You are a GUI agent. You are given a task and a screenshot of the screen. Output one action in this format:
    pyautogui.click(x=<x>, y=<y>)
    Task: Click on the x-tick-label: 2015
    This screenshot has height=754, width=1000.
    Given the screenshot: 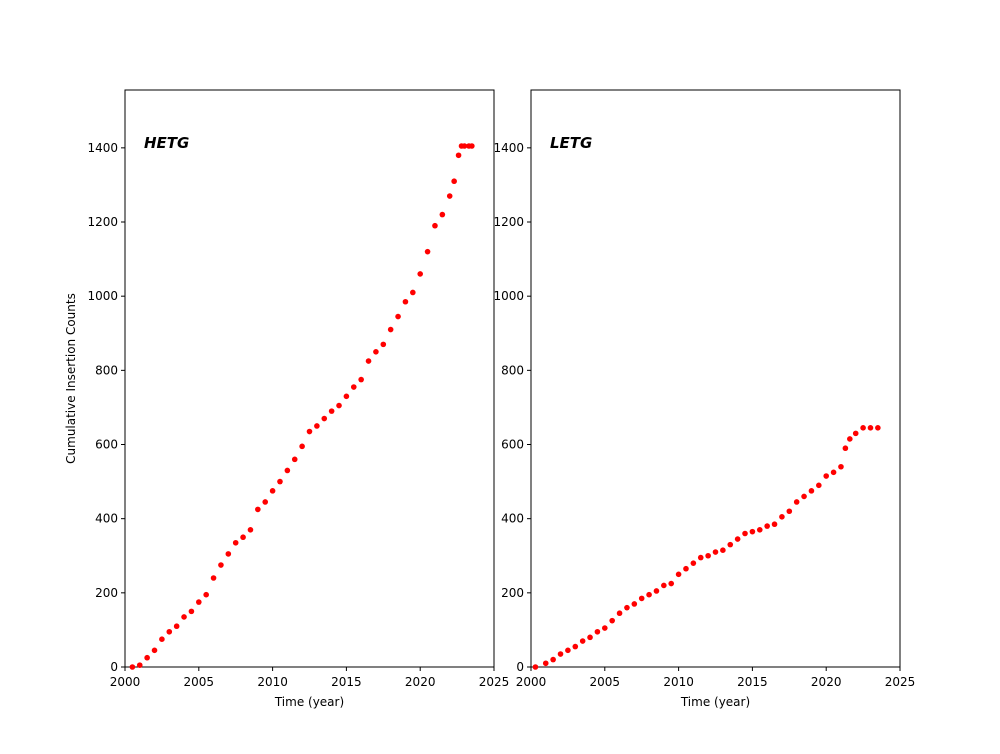 What is the action you would take?
    pyautogui.click(x=752, y=682)
    